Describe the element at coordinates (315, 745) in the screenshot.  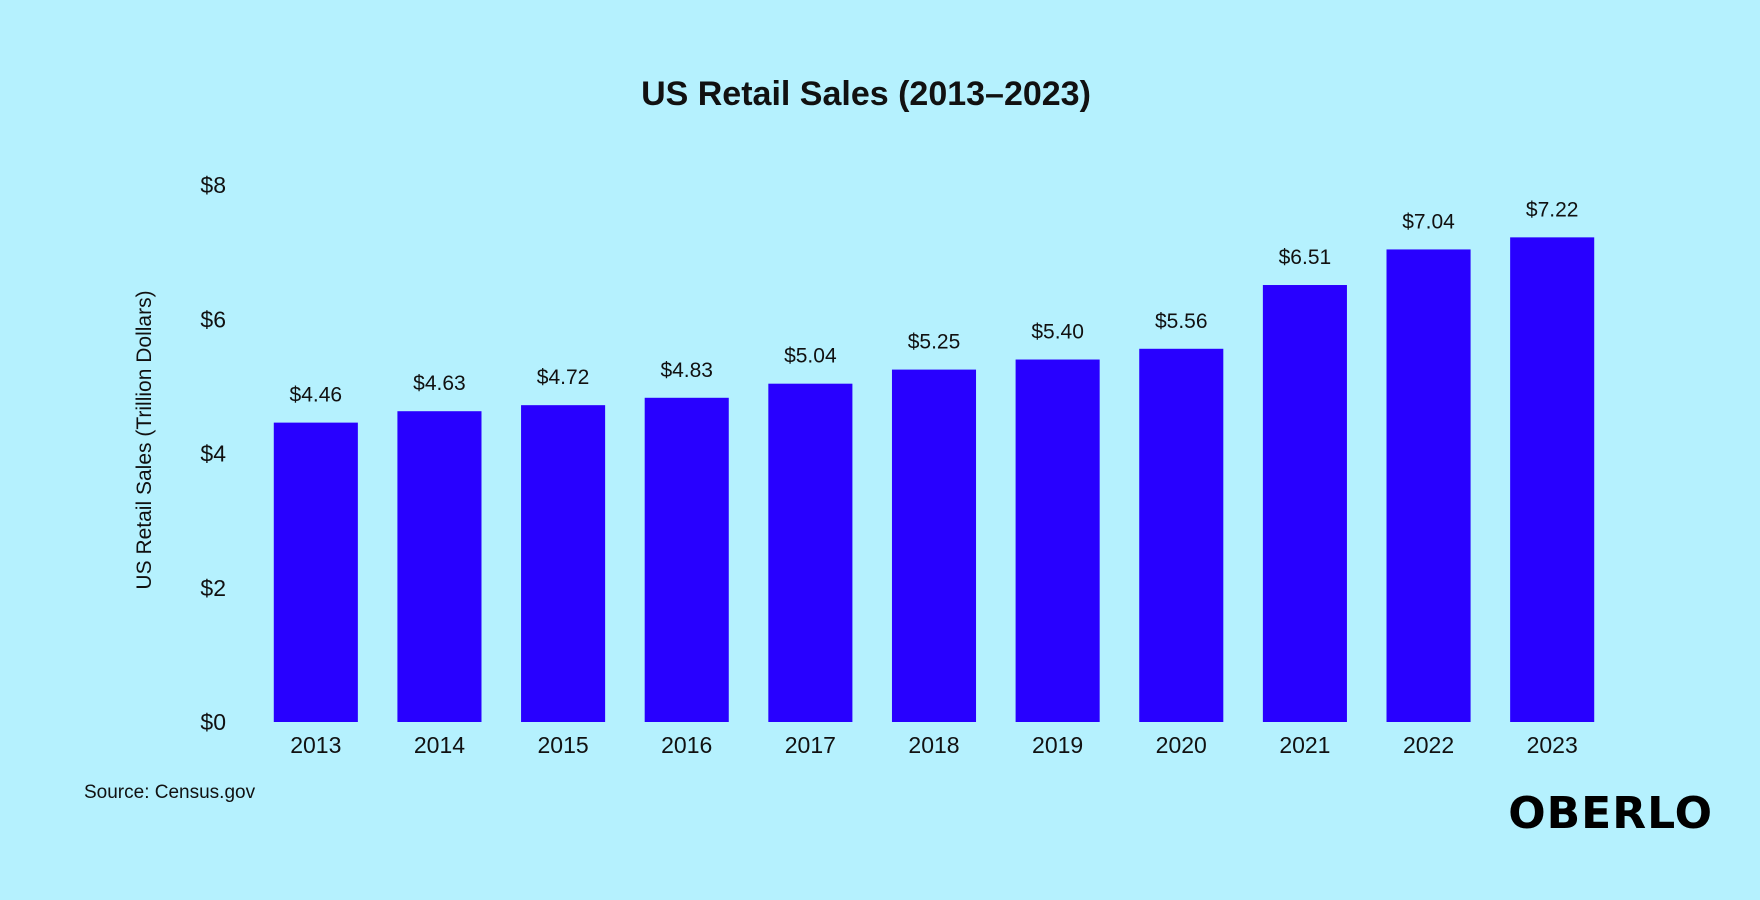
I see `x-tick-label: 2013` at that location.